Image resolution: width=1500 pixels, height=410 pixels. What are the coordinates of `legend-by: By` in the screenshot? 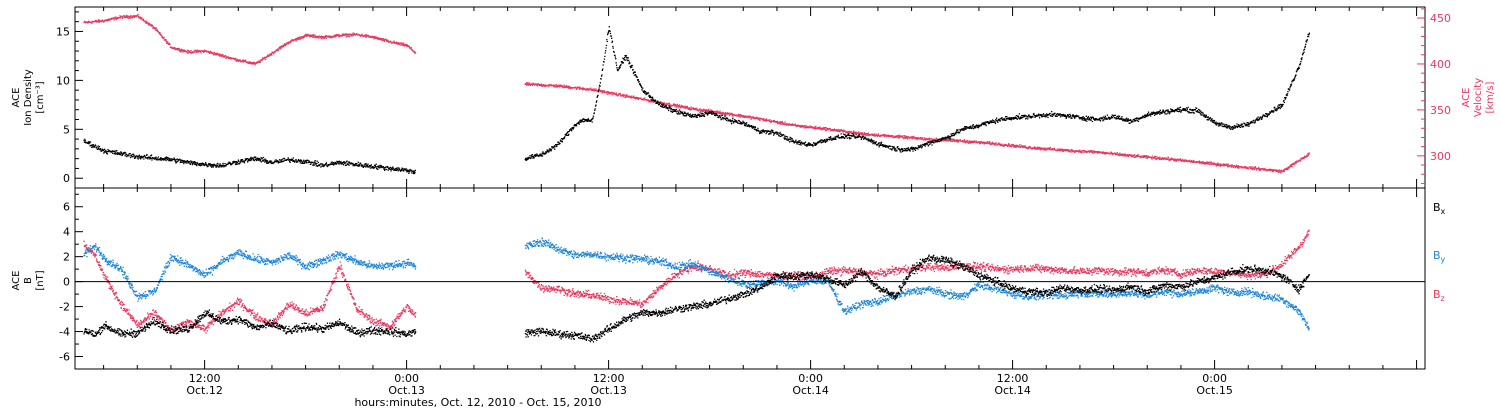 It's located at (1439, 256).